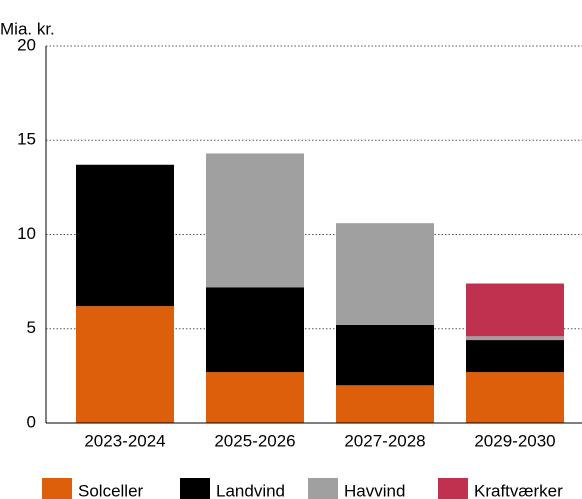 Image resolution: width=582 pixels, height=499 pixels. What do you see at coordinates (384, 440) in the screenshot?
I see `x-tick-label: 2027-2028` at bounding box center [384, 440].